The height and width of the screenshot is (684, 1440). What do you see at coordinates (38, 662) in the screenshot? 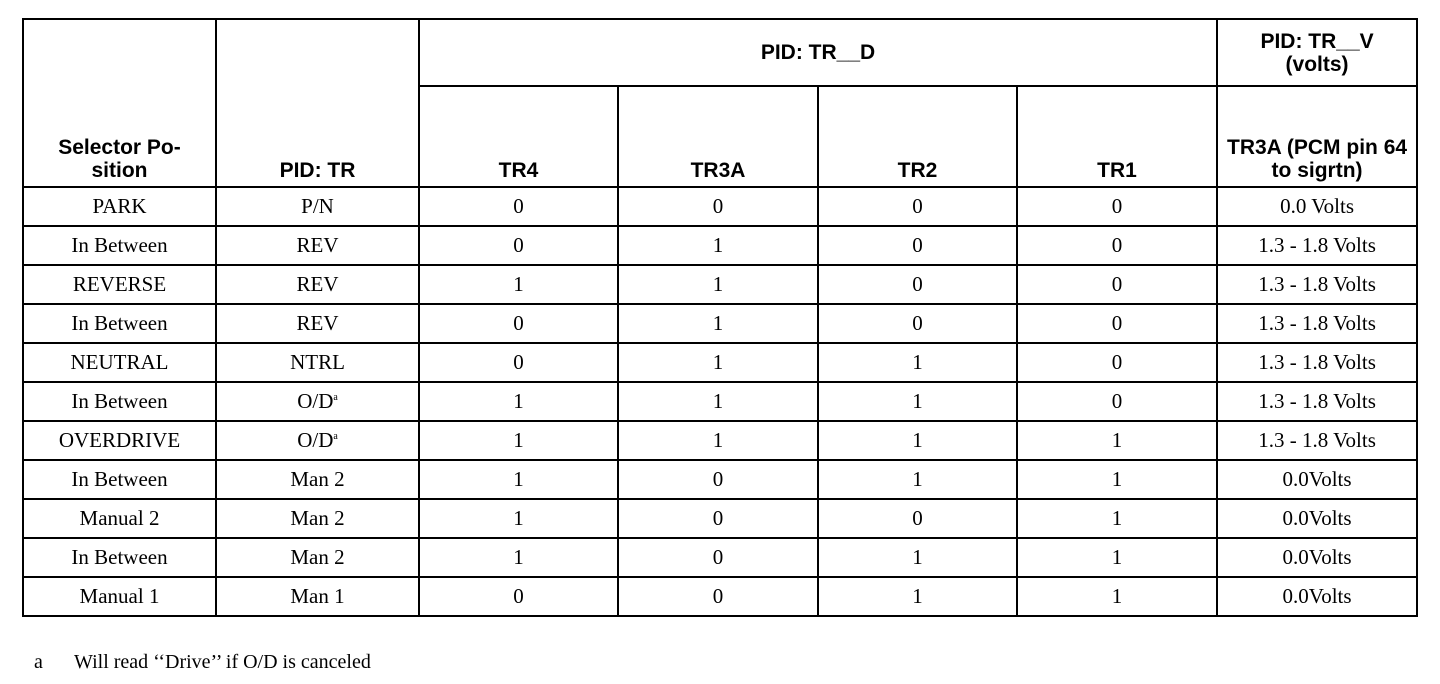
I see `footnote-marker: a` at bounding box center [38, 662].